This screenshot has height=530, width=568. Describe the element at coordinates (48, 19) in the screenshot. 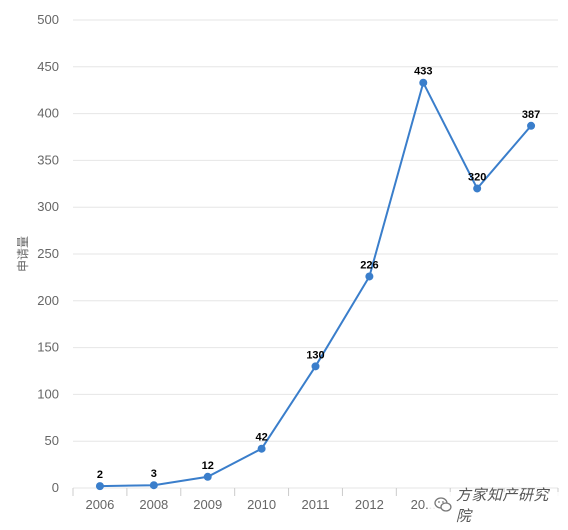

I see `y-tick-label: 500` at that location.